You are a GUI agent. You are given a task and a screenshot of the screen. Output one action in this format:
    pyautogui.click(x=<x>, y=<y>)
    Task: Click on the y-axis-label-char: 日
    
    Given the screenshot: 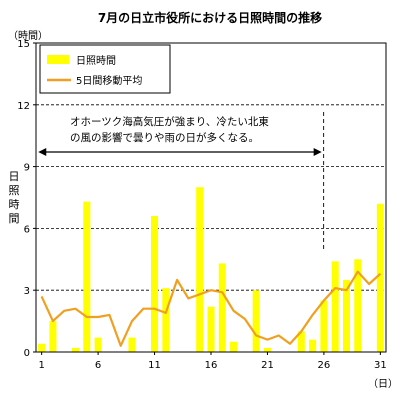 What is the action you would take?
    pyautogui.click(x=14, y=176)
    